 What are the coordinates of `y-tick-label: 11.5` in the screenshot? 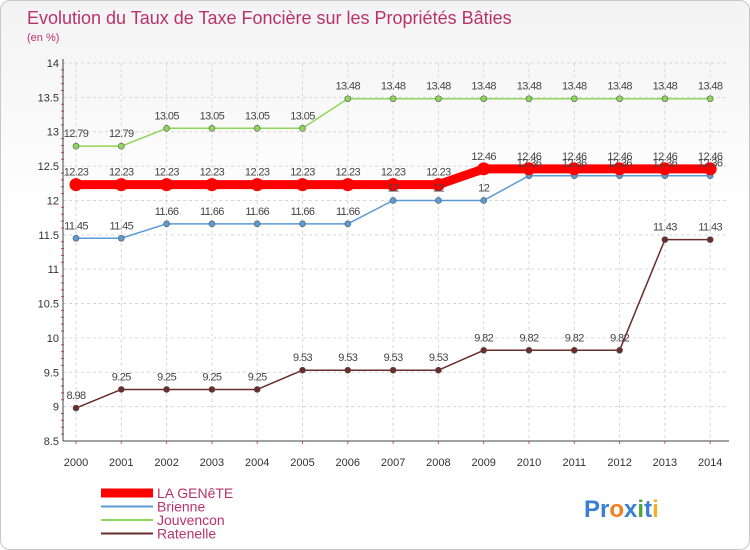 It's located at (48, 236).